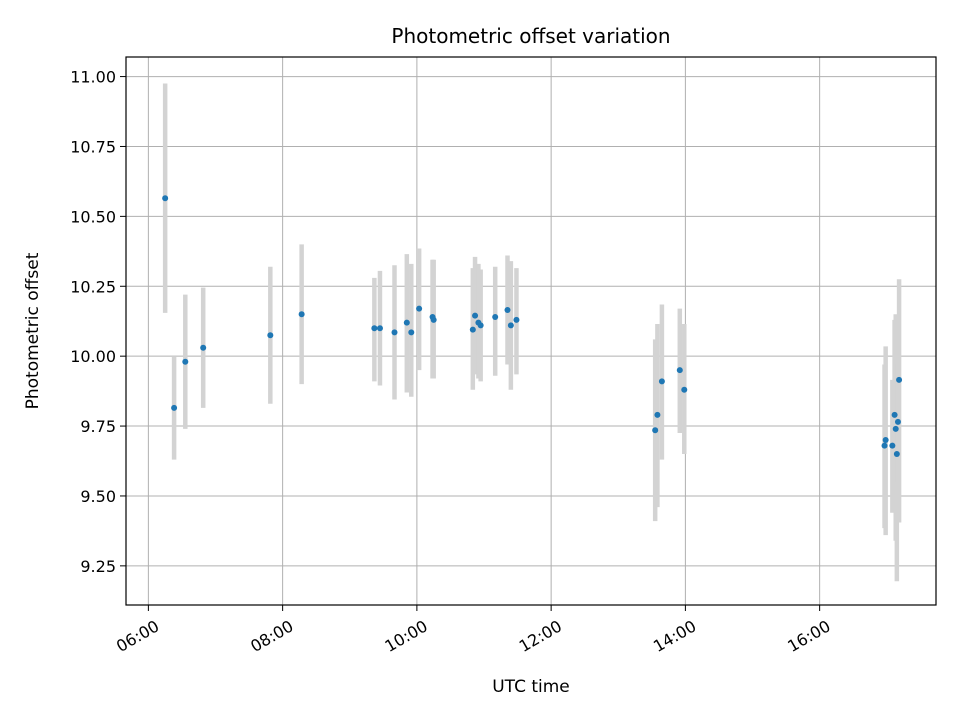  Describe the element at coordinates (98, 496) in the screenshot. I see `y-tick-label: 9.50` at that location.